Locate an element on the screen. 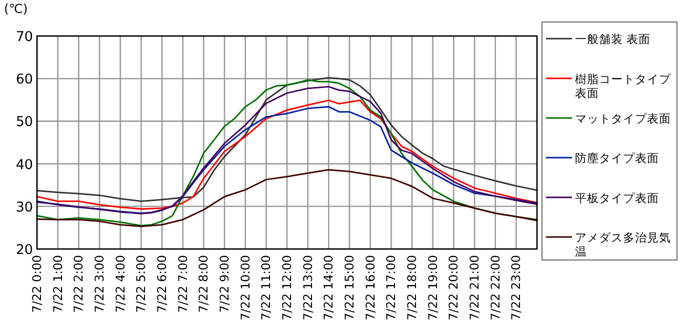 The height and width of the screenshot is (328, 680). y-tick-label: 70 is located at coordinates (24, 37).